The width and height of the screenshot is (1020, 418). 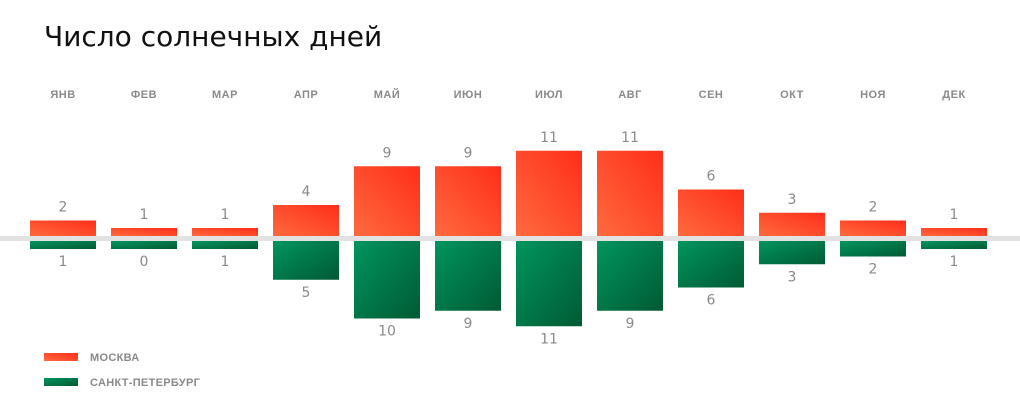 What do you see at coordinates (306, 95) in the screenshot?
I see `month-label: АПР` at bounding box center [306, 95].